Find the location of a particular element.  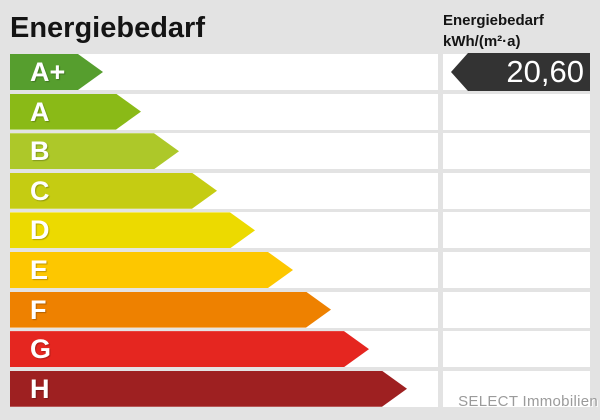

band-cell: F is located at coordinates (224, 309).